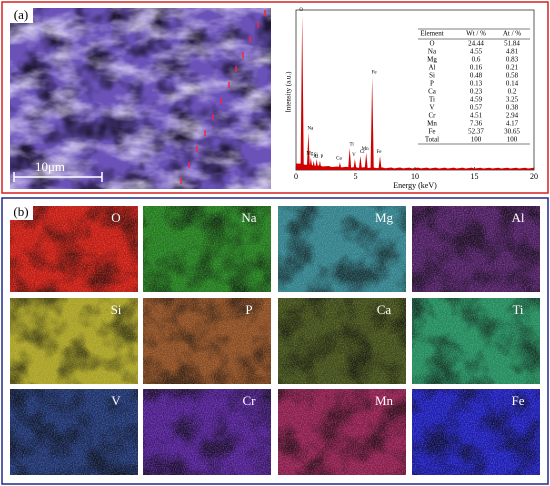 The image size is (550, 486). What do you see at coordinates (223, 97) in the screenshot?
I see `scan-marks` at bounding box center [223, 97].